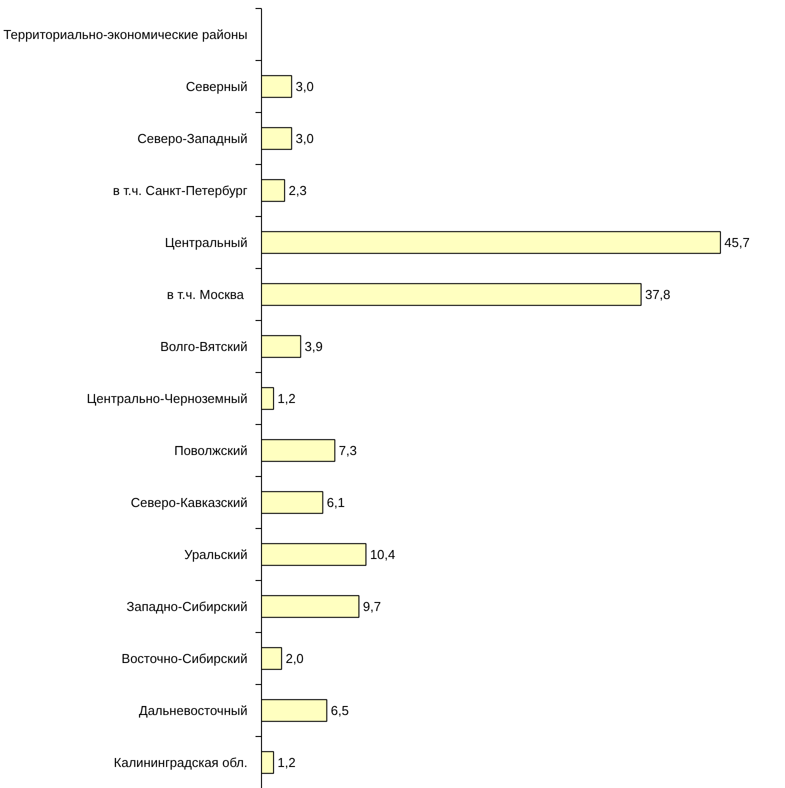 This screenshot has width=785, height=788. What do you see at coordinates (335, 502) in the screenshot?
I see `data-label: 6,1` at bounding box center [335, 502].